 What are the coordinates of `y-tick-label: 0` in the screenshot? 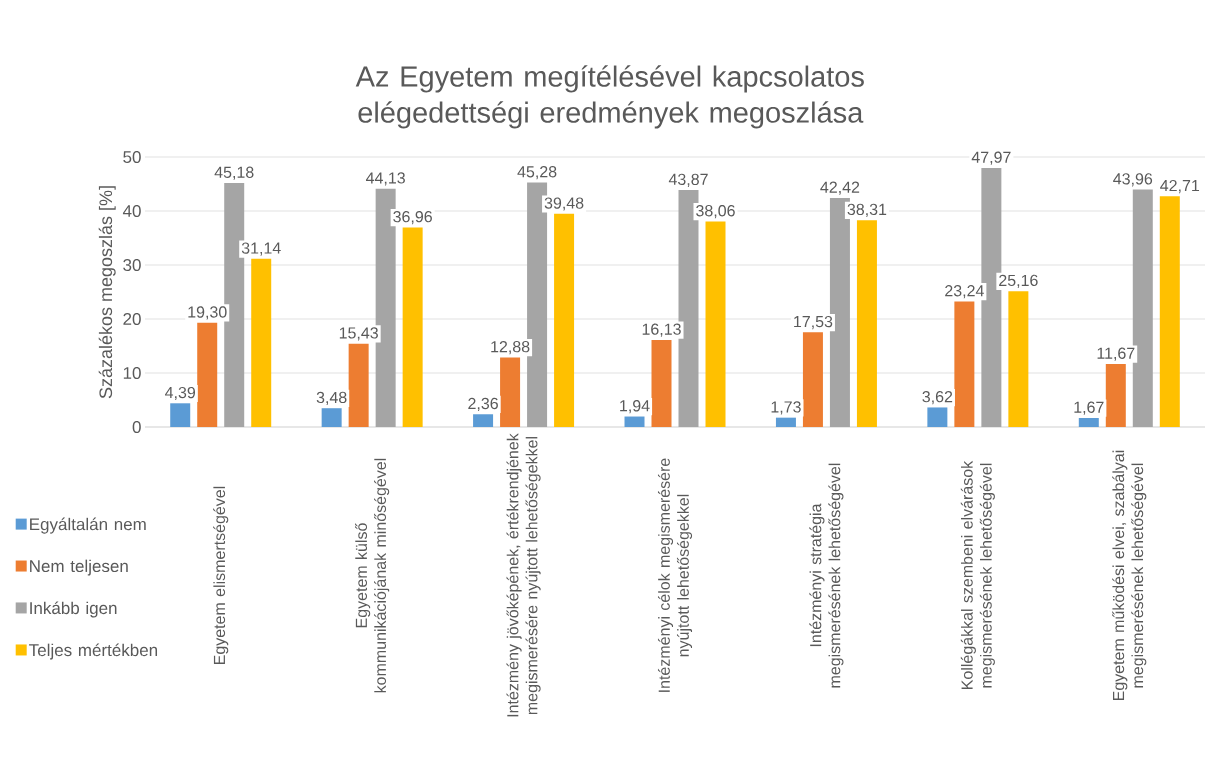 It's located at (136, 427).